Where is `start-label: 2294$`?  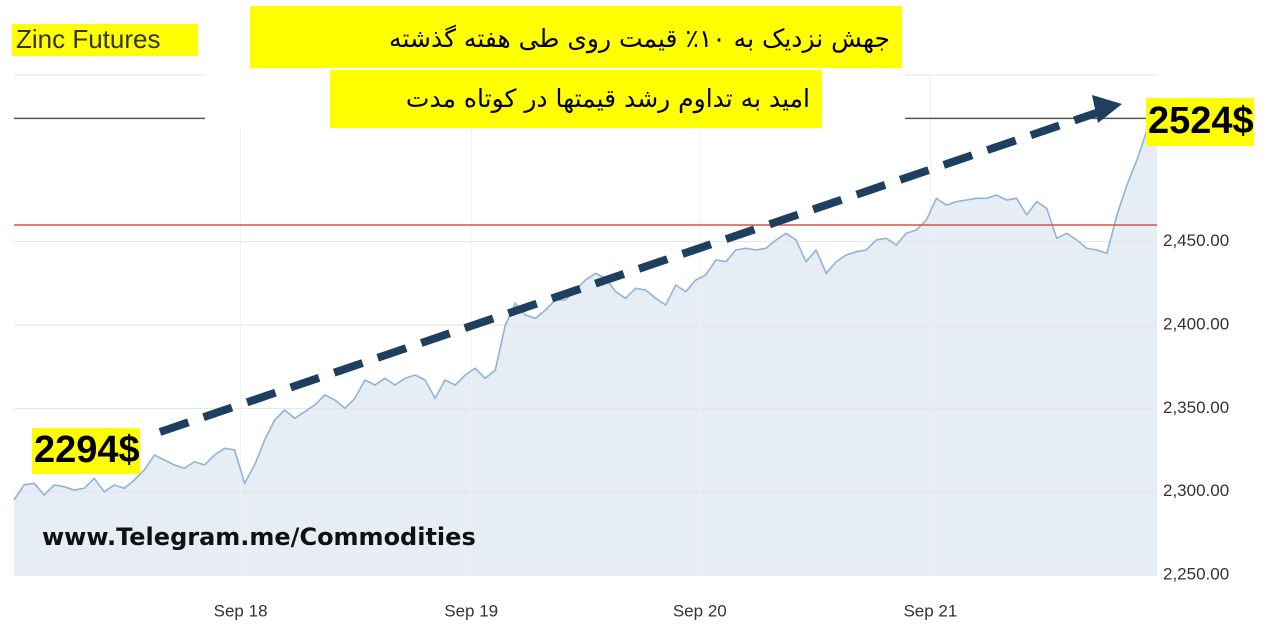 start-label: 2294$ is located at coordinates (87, 450).